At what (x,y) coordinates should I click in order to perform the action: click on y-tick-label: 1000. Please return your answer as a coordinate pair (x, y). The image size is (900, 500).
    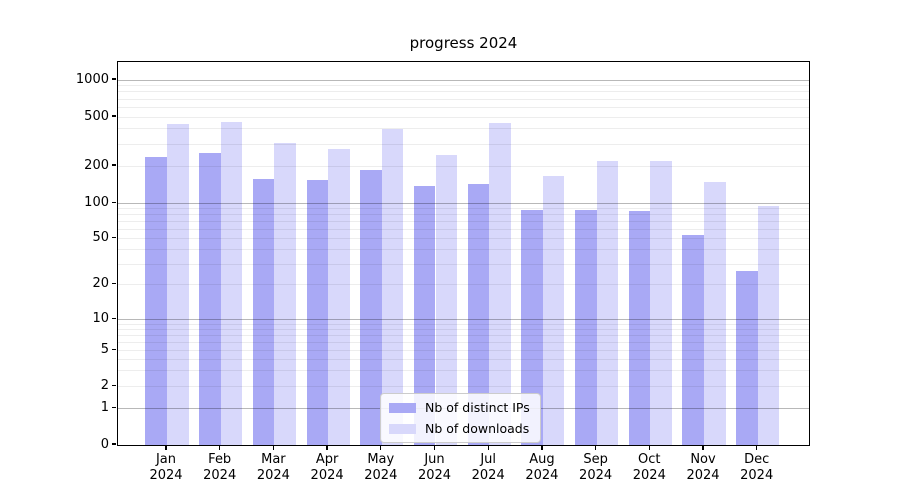
    Looking at the image, I should click on (92, 79).